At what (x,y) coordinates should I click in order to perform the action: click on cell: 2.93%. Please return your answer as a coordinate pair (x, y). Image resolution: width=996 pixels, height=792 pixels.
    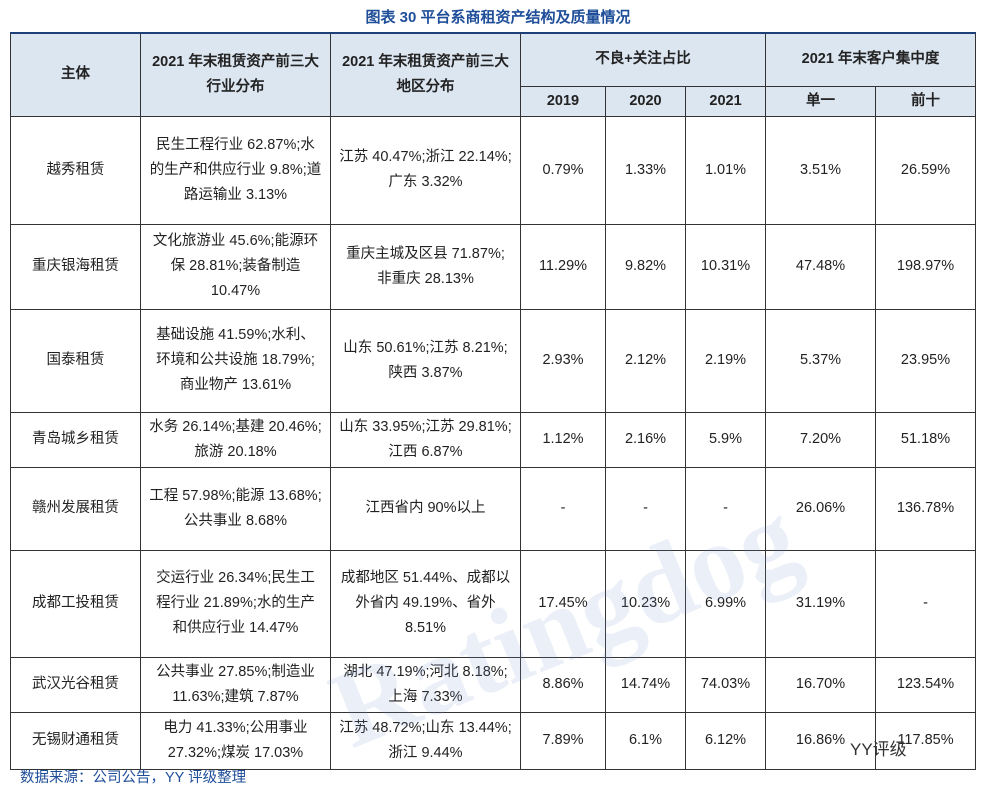
    Looking at the image, I should click on (563, 360).